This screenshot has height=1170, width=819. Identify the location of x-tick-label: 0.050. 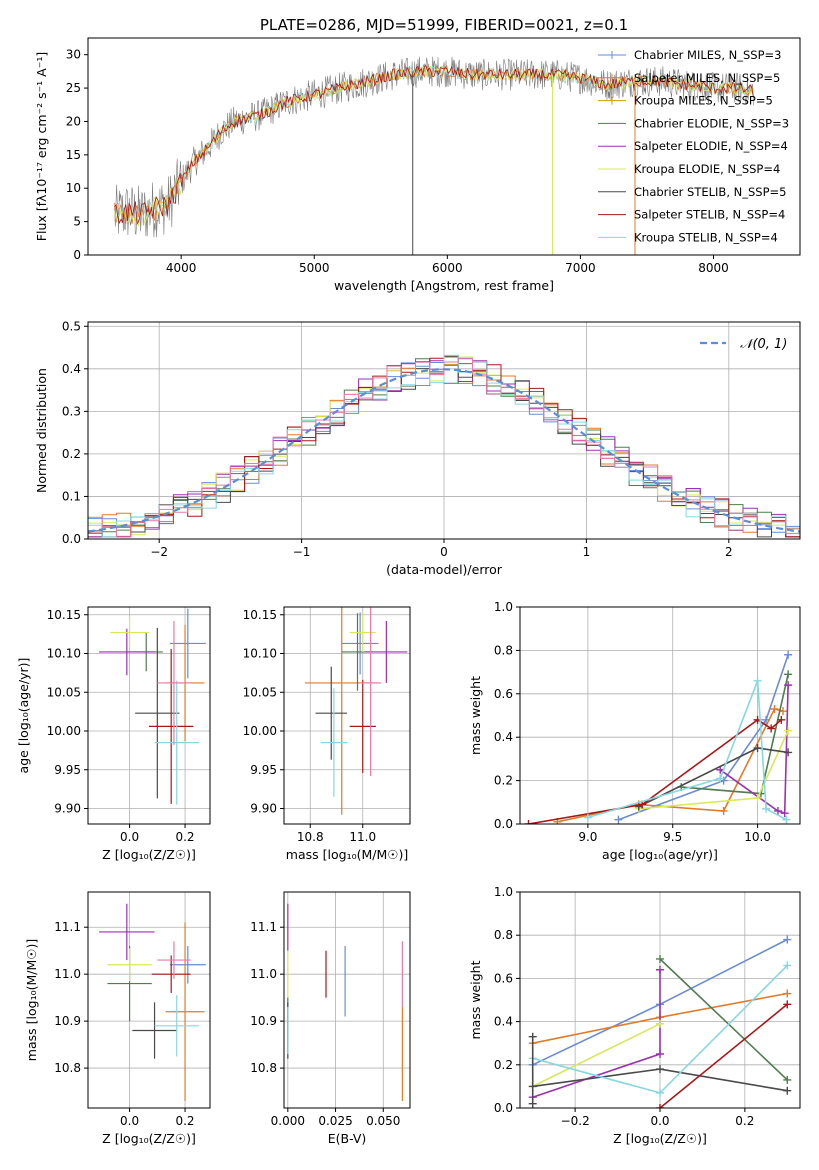
(383, 1121).